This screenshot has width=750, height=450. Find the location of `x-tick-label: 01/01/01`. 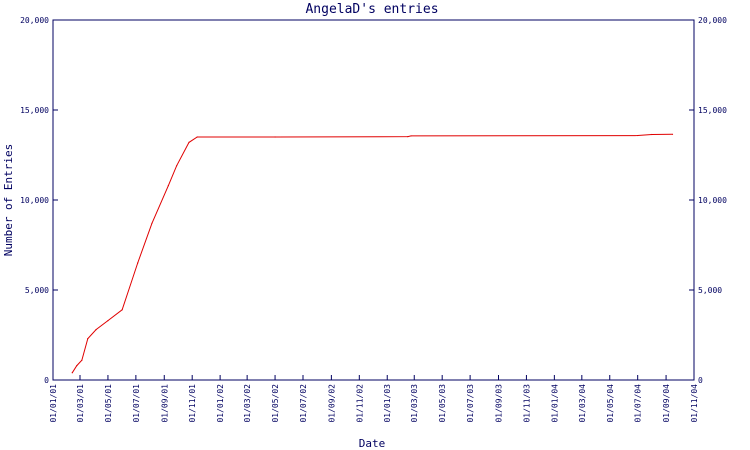

x-tick-label: 01/01/01 is located at coordinates (53, 403).